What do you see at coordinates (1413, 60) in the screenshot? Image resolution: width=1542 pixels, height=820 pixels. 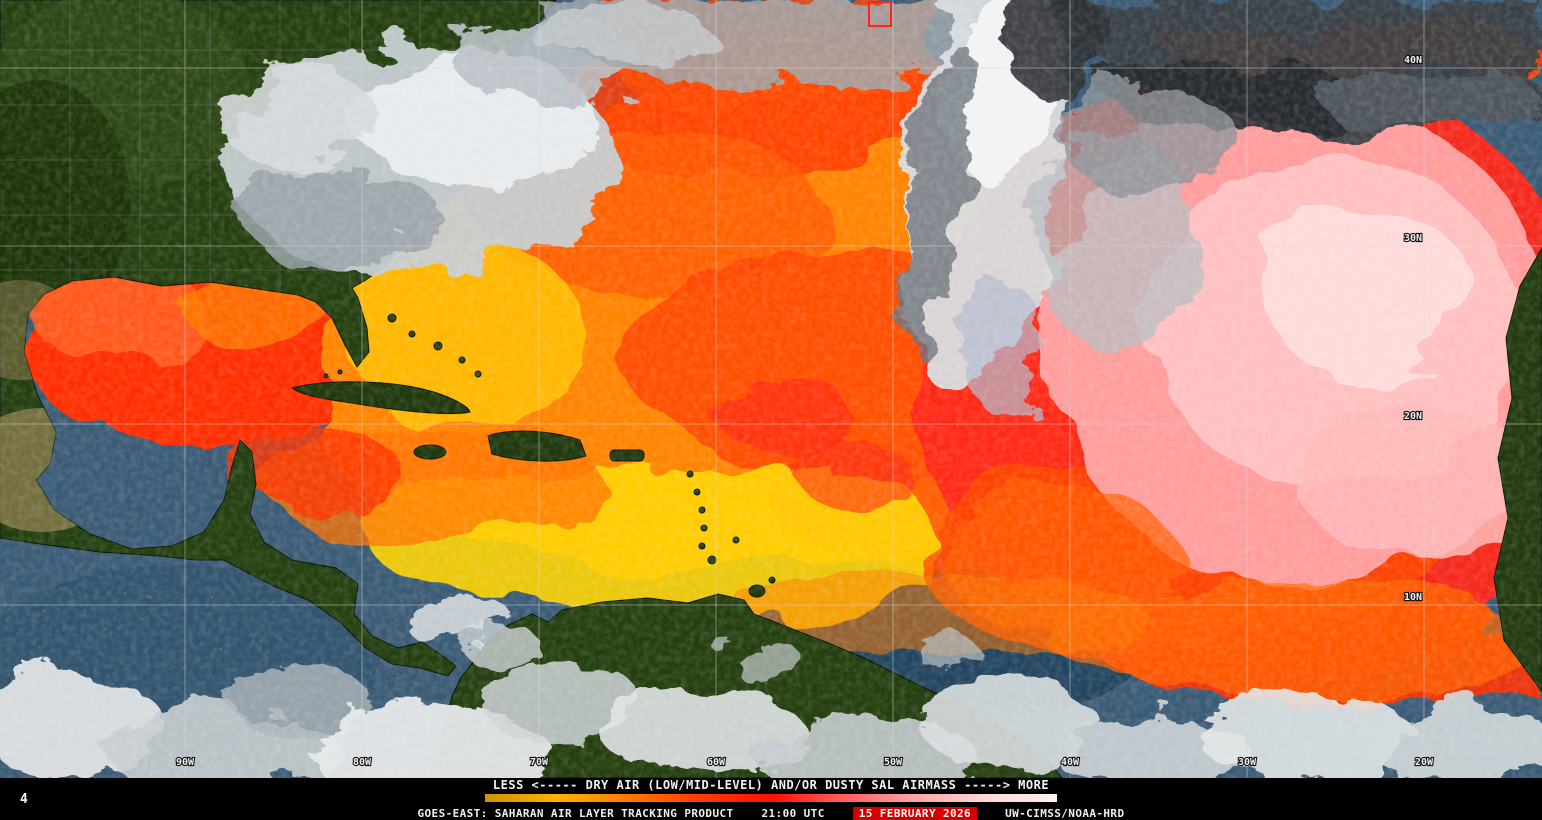 I see `lat-label: 40N` at bounding box center [1413, 60].